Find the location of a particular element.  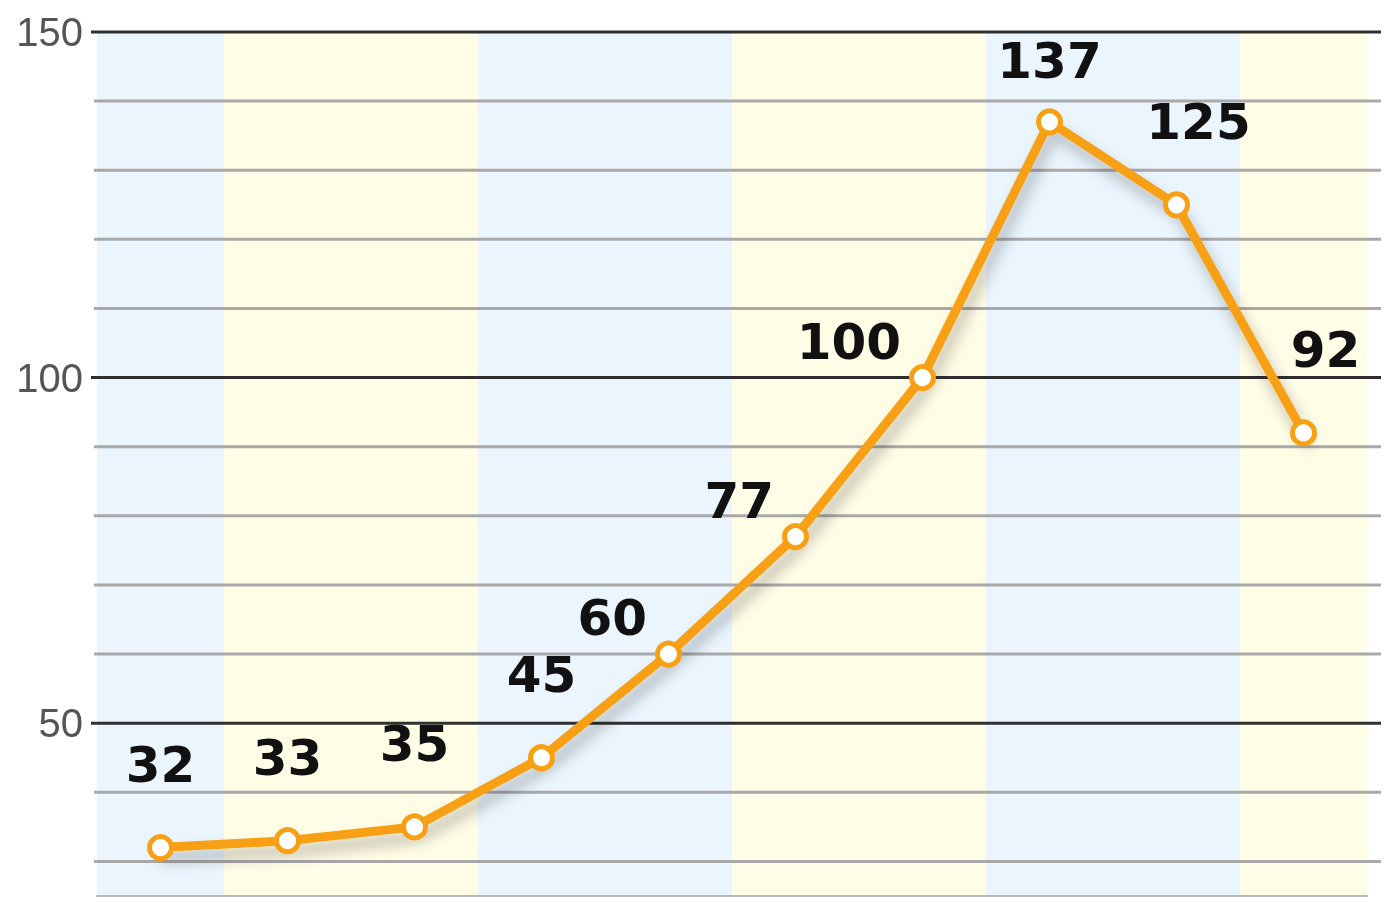

y-tick-label: 100 is located at coordinates (49, 377).